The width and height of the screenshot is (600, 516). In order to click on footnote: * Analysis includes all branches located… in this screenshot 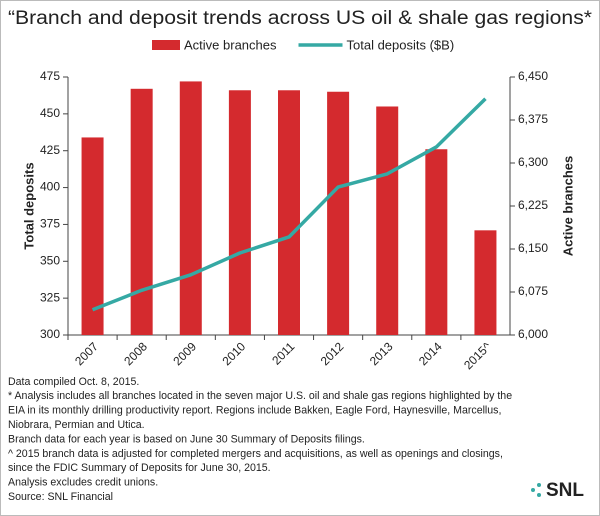, I will do `click(260, 396)`.